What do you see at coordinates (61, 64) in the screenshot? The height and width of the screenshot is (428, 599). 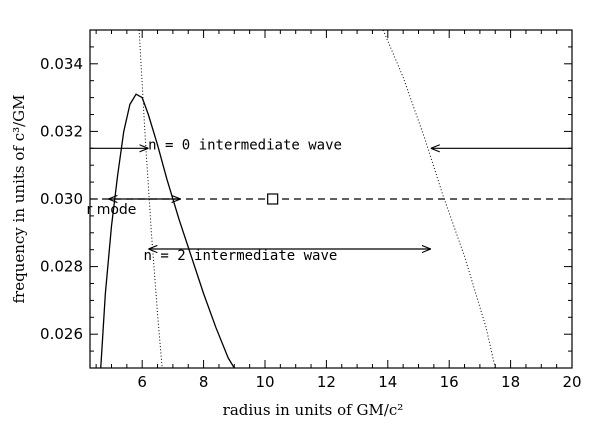 I see `y-tick-label: 0.034` at bounding box center [61, 64].